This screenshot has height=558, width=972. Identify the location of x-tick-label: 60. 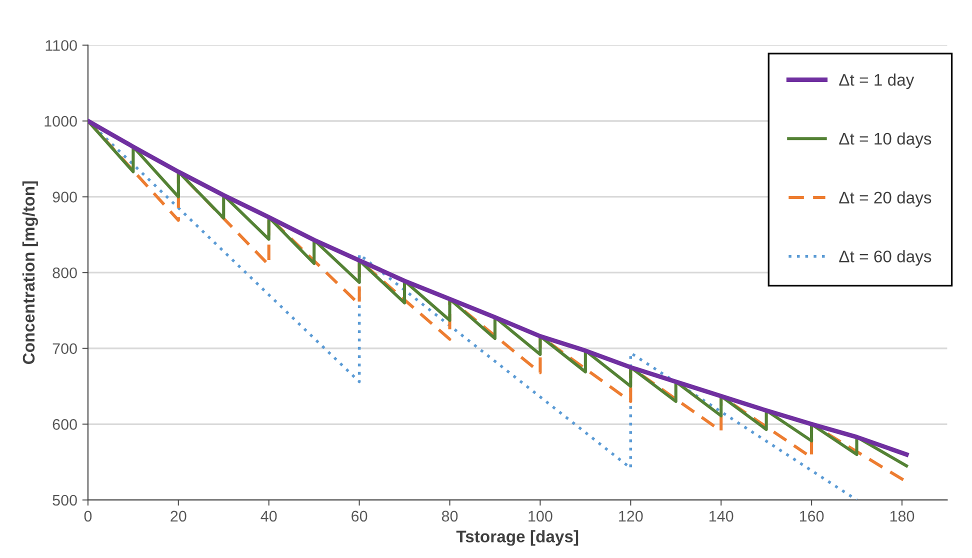
(360, 516).